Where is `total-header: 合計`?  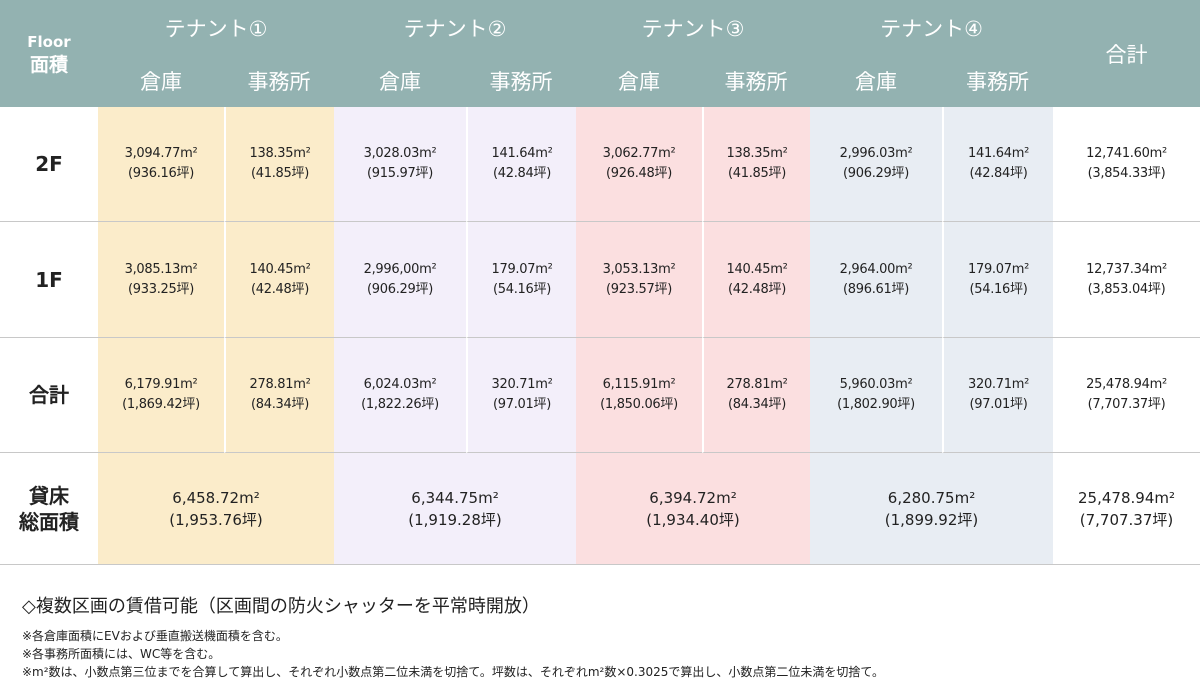
total-header: 合計 is located at coordinates (1126, 53).